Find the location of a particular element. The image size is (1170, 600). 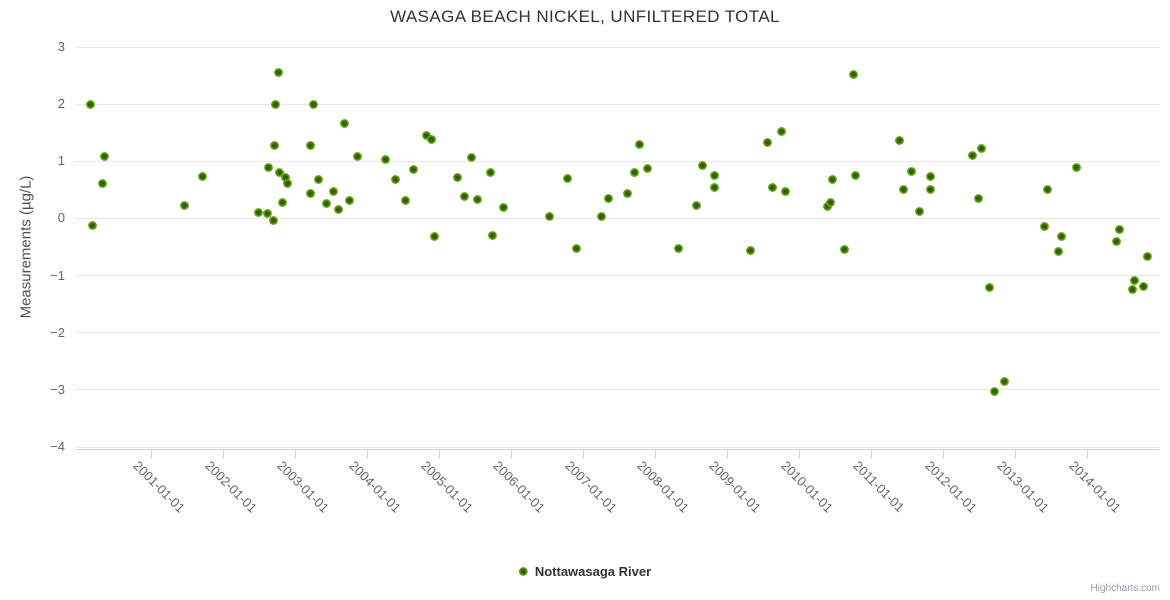

highcharts-credits-link: Highcharts.com is located at coordinates (1125, 588).